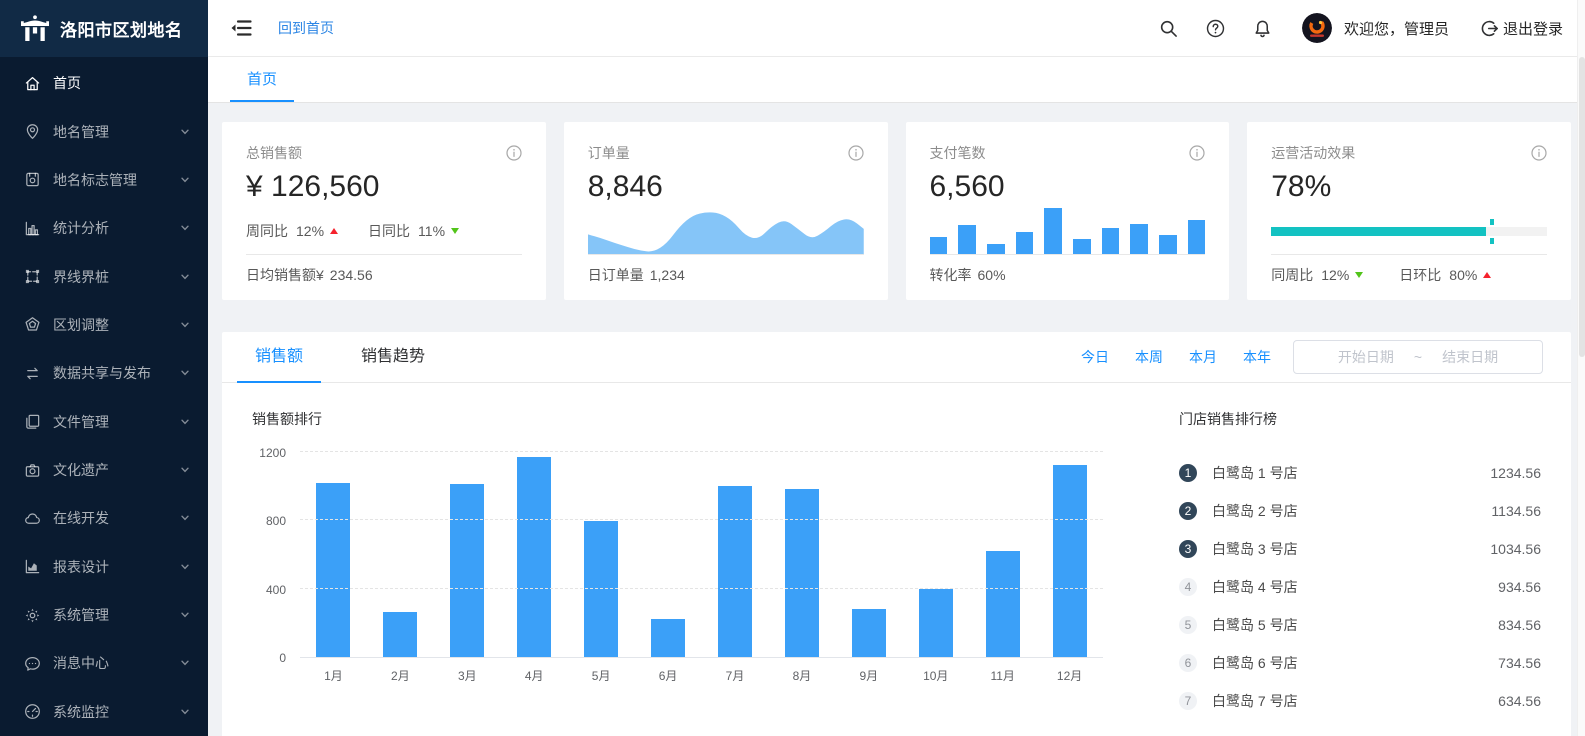  Describe the element at coordinates (1069, 676) in the screenshot. I see `x-tick-label: 12月` at that location.